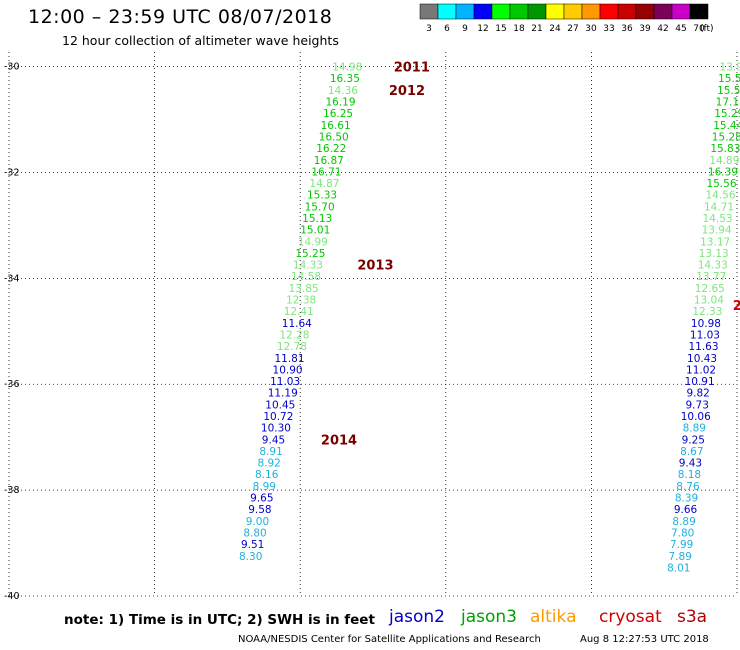 This screenshot has height=650, width=740. I want to click on swh-value: 12.65, so click(710, 289).